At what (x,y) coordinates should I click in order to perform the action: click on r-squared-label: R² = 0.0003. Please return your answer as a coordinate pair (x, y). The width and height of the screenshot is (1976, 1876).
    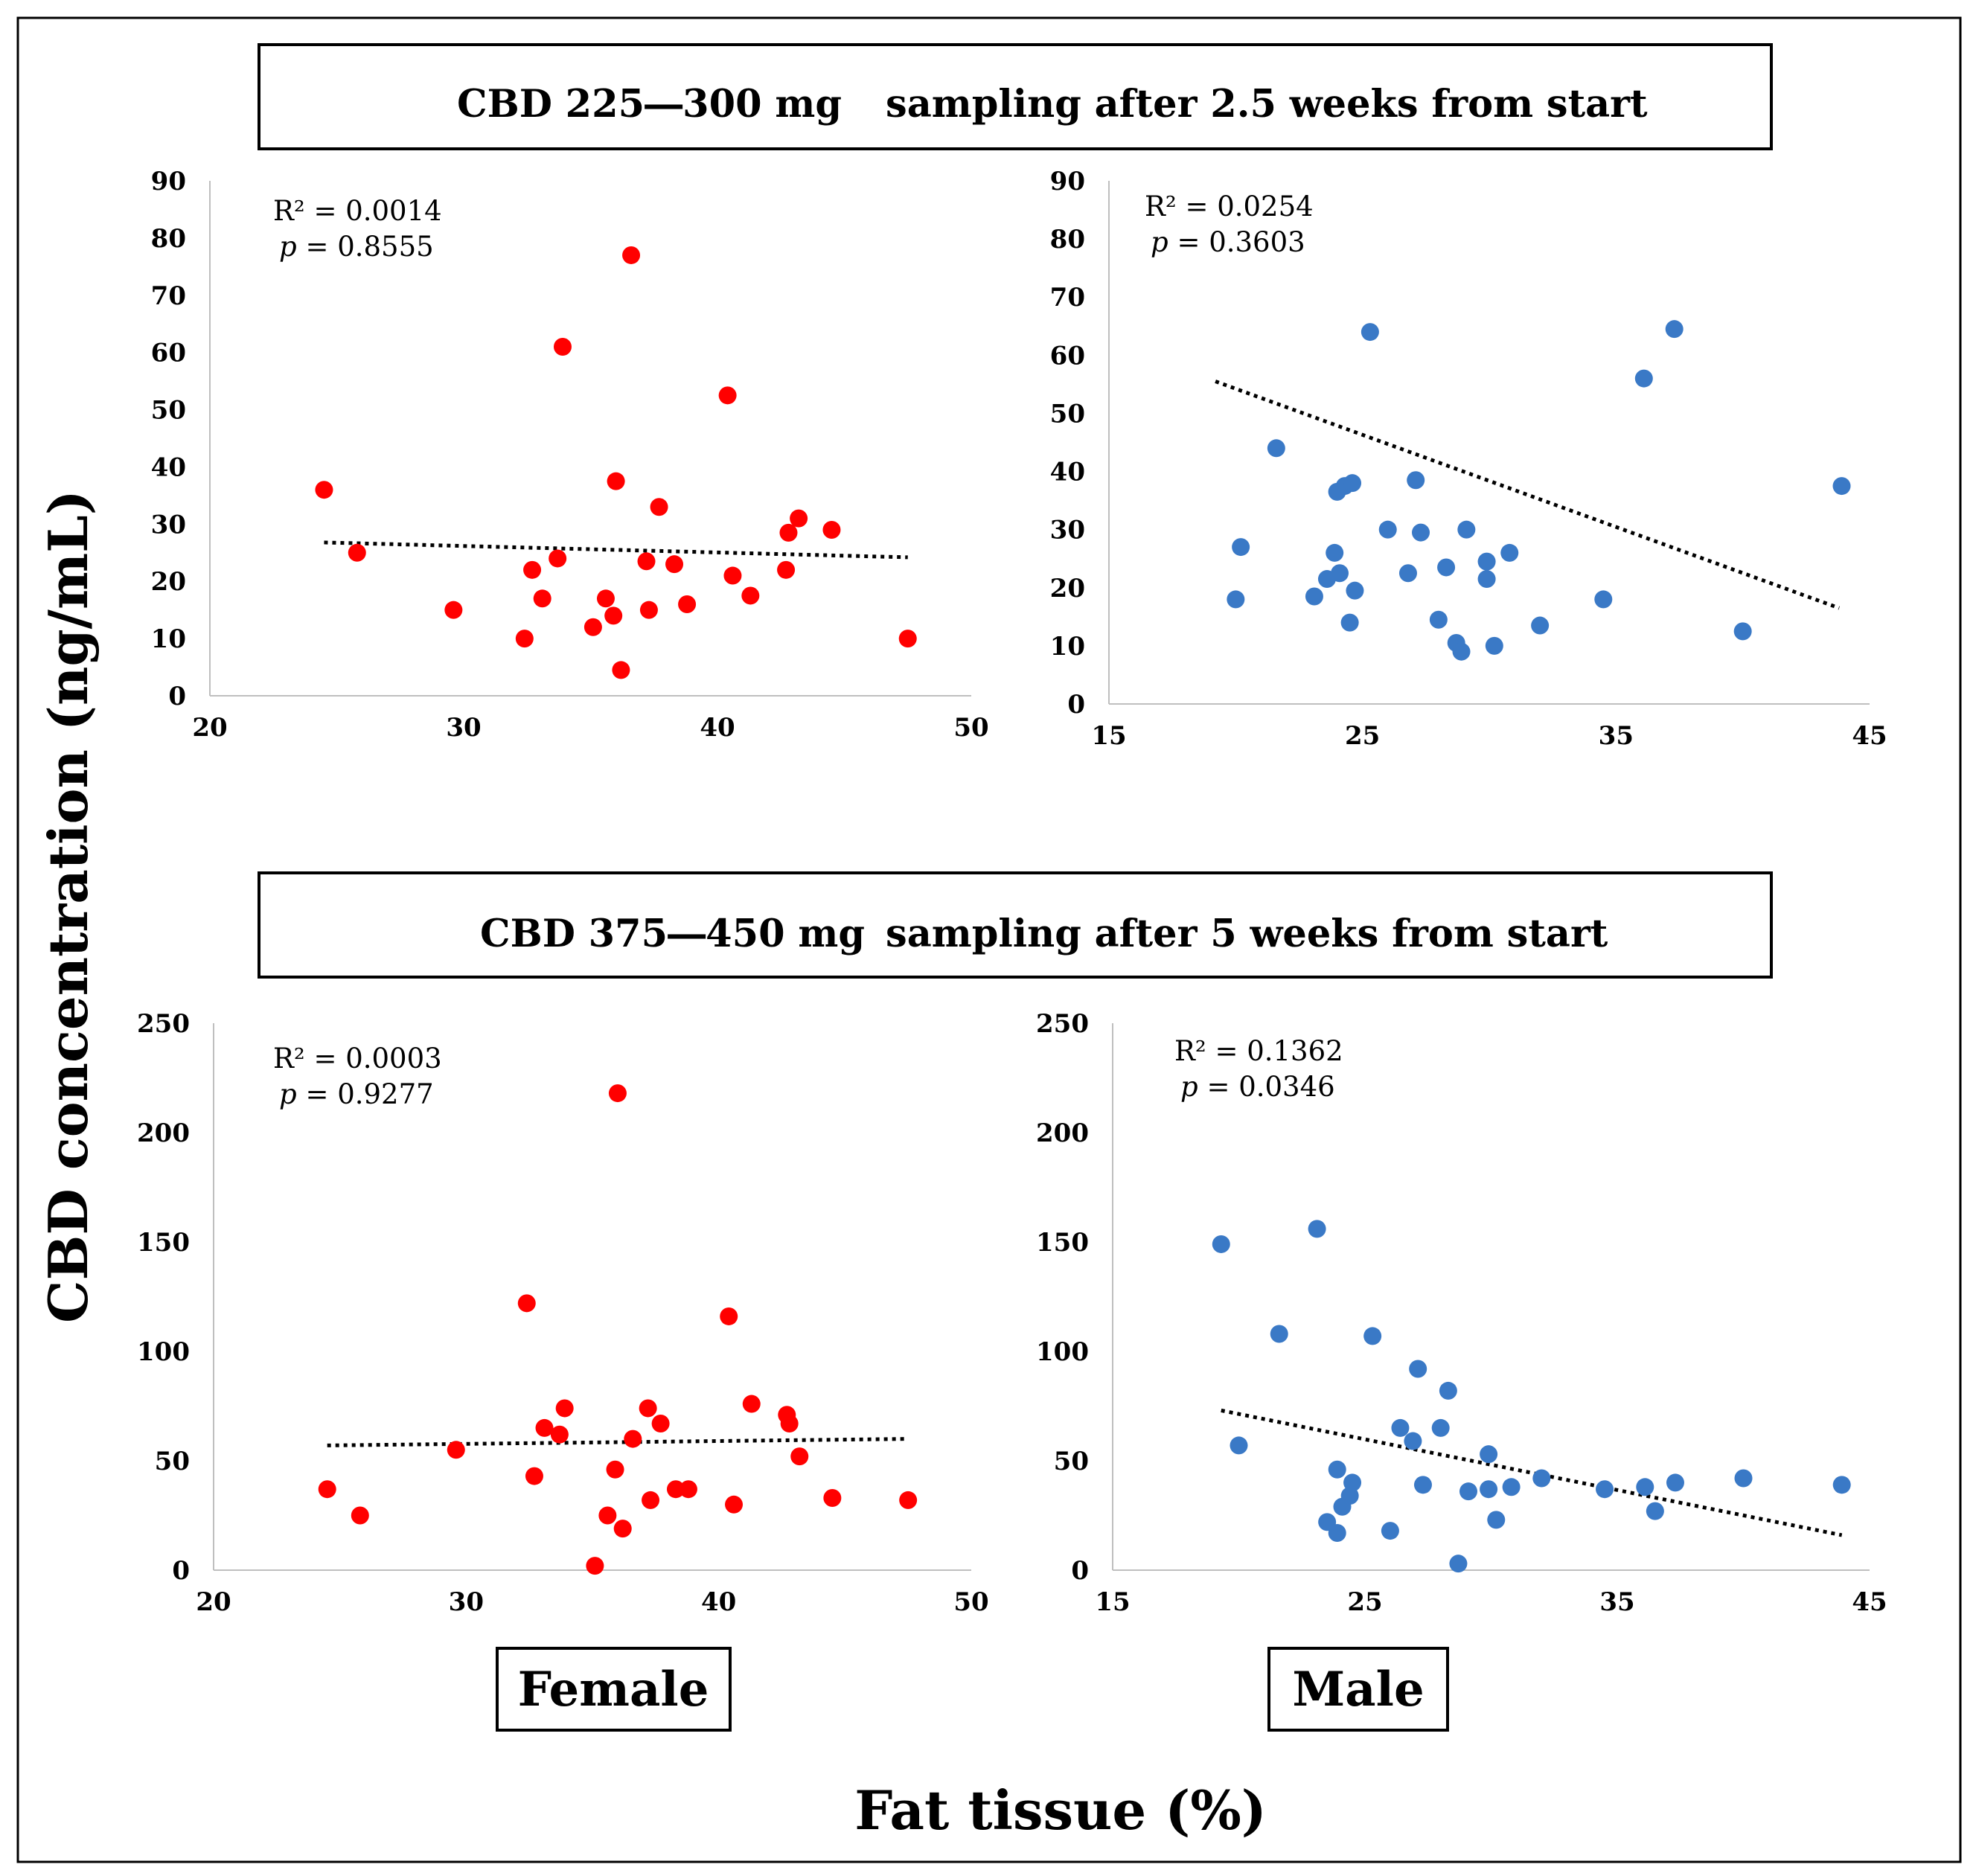
    Looking at the image, I should click on (357, 1059).